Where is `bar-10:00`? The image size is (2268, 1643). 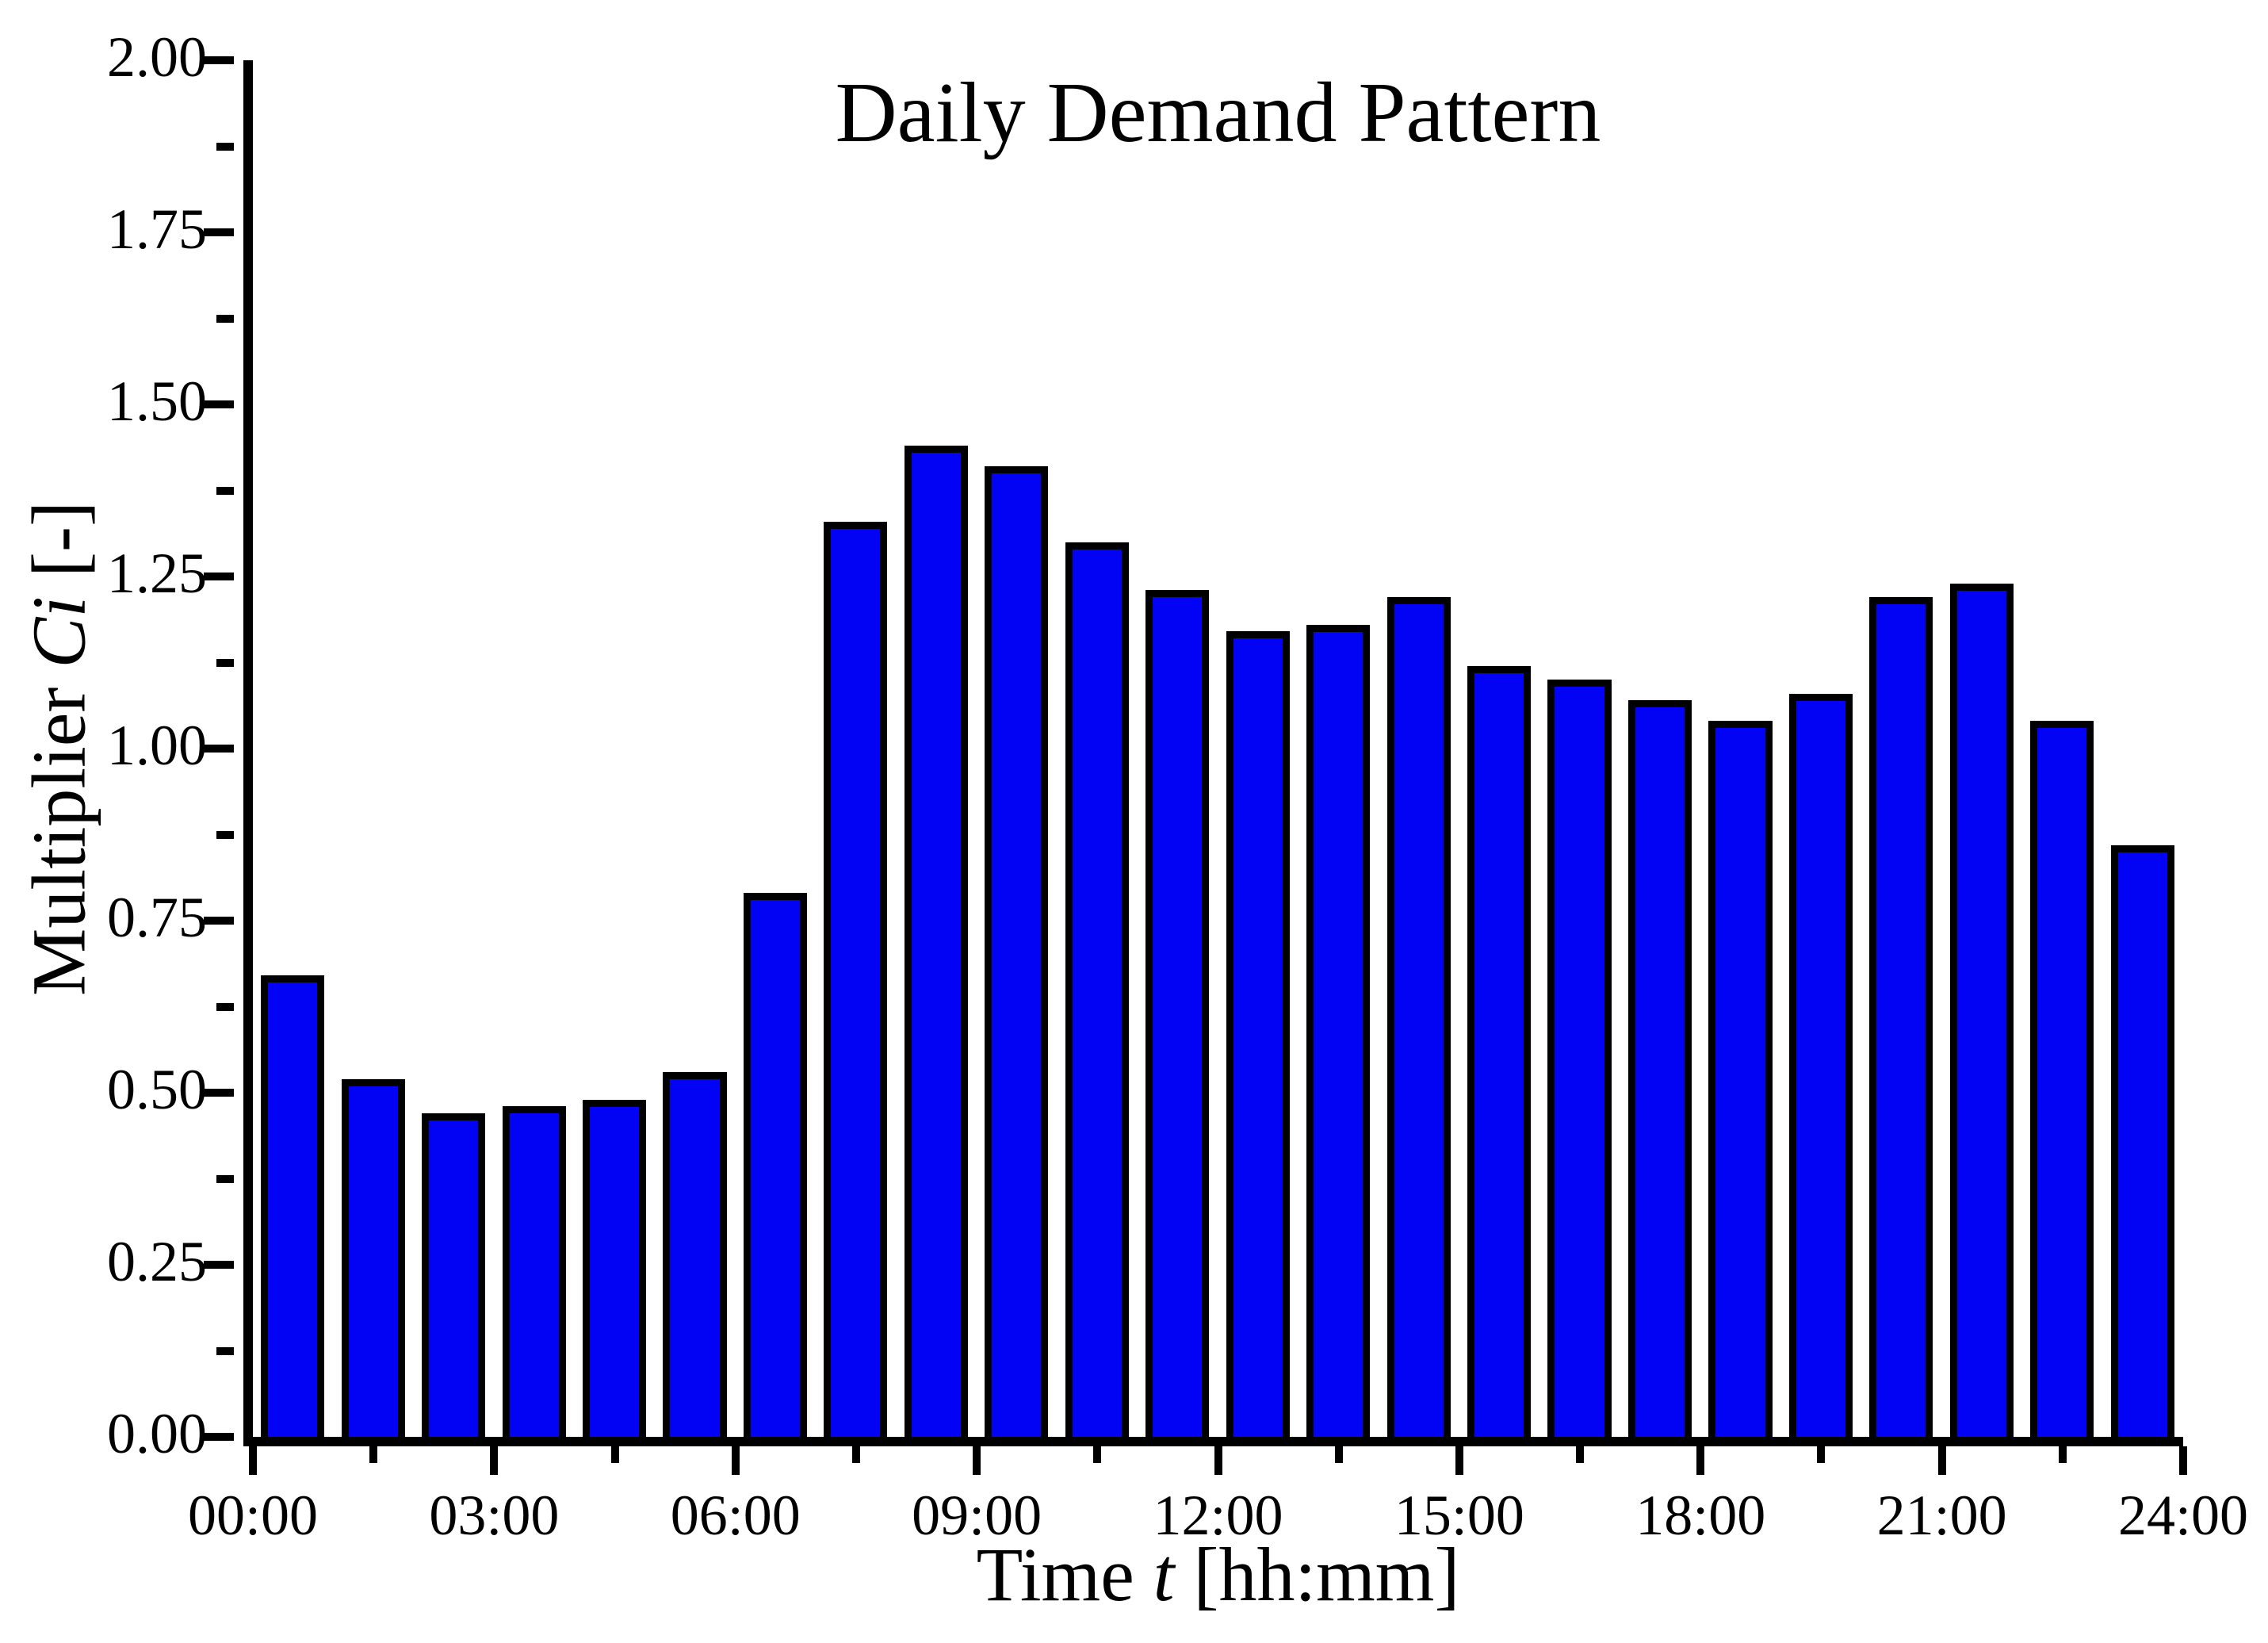 bar-10:00 is located at coordinates (1097, 990).